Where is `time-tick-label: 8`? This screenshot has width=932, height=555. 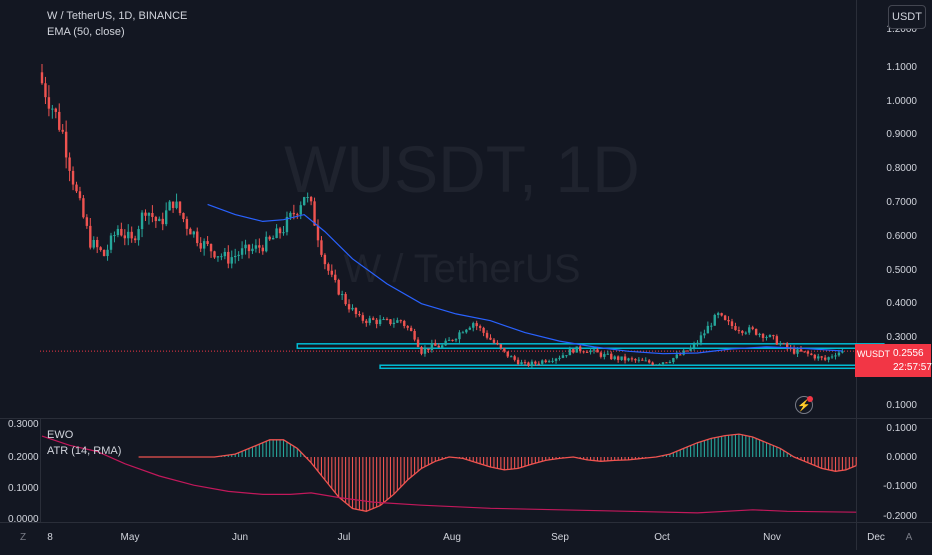 time-tick-label: 8 is located at coordinates (50, 537).